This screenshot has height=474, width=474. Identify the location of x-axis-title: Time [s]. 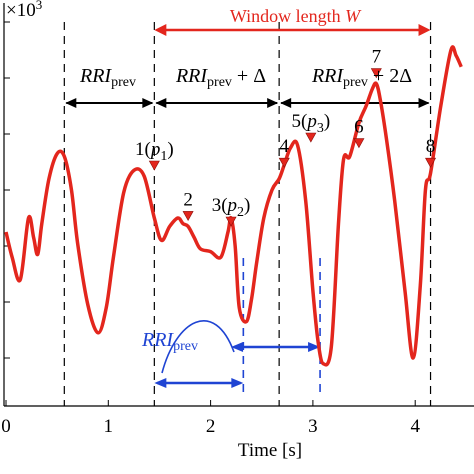
(270, 450).